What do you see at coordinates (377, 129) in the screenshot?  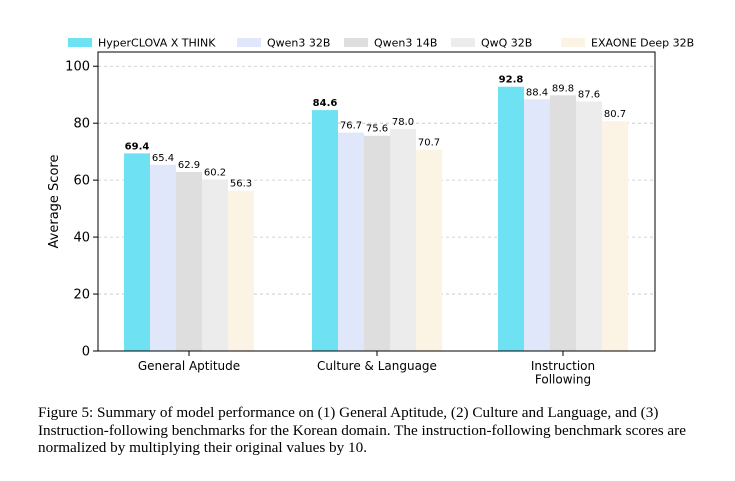 I see `value-label-s2-c1: 75.6` at bounding box center [377, 129].